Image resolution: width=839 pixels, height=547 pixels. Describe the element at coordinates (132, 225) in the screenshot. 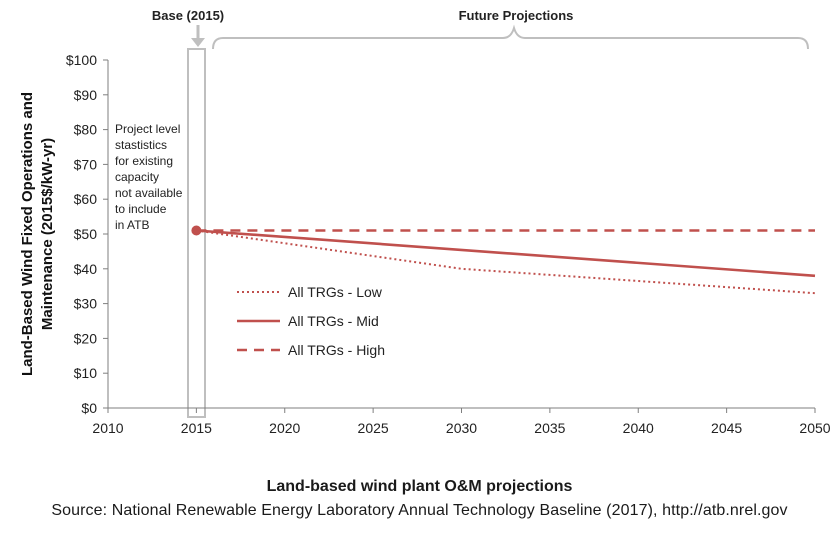

I see `note-line: in ATB` at that location.